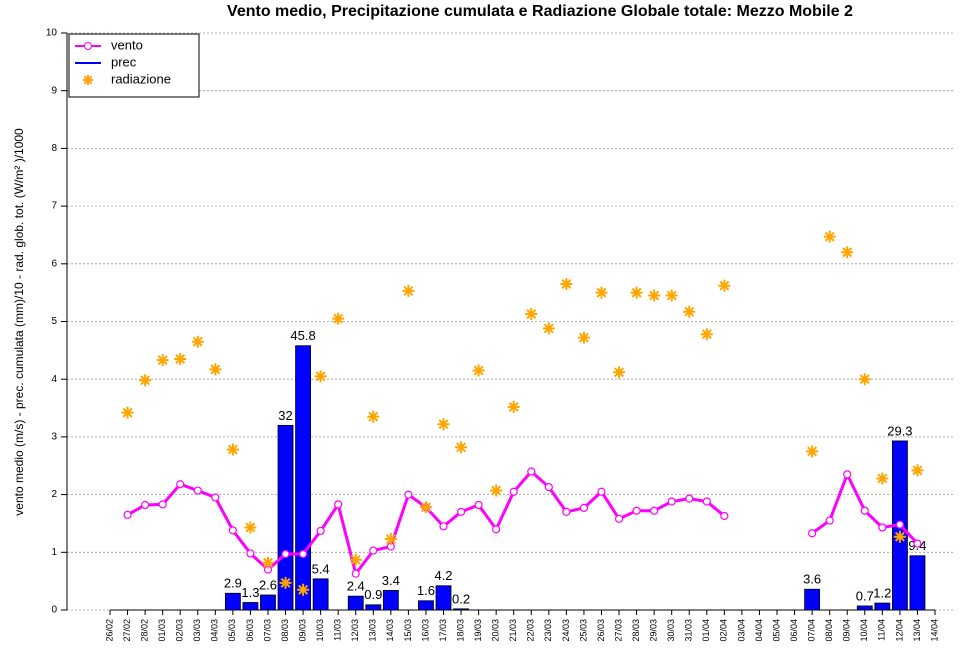  I want to click on x-tick-label: 02/04, so click(724, 630).